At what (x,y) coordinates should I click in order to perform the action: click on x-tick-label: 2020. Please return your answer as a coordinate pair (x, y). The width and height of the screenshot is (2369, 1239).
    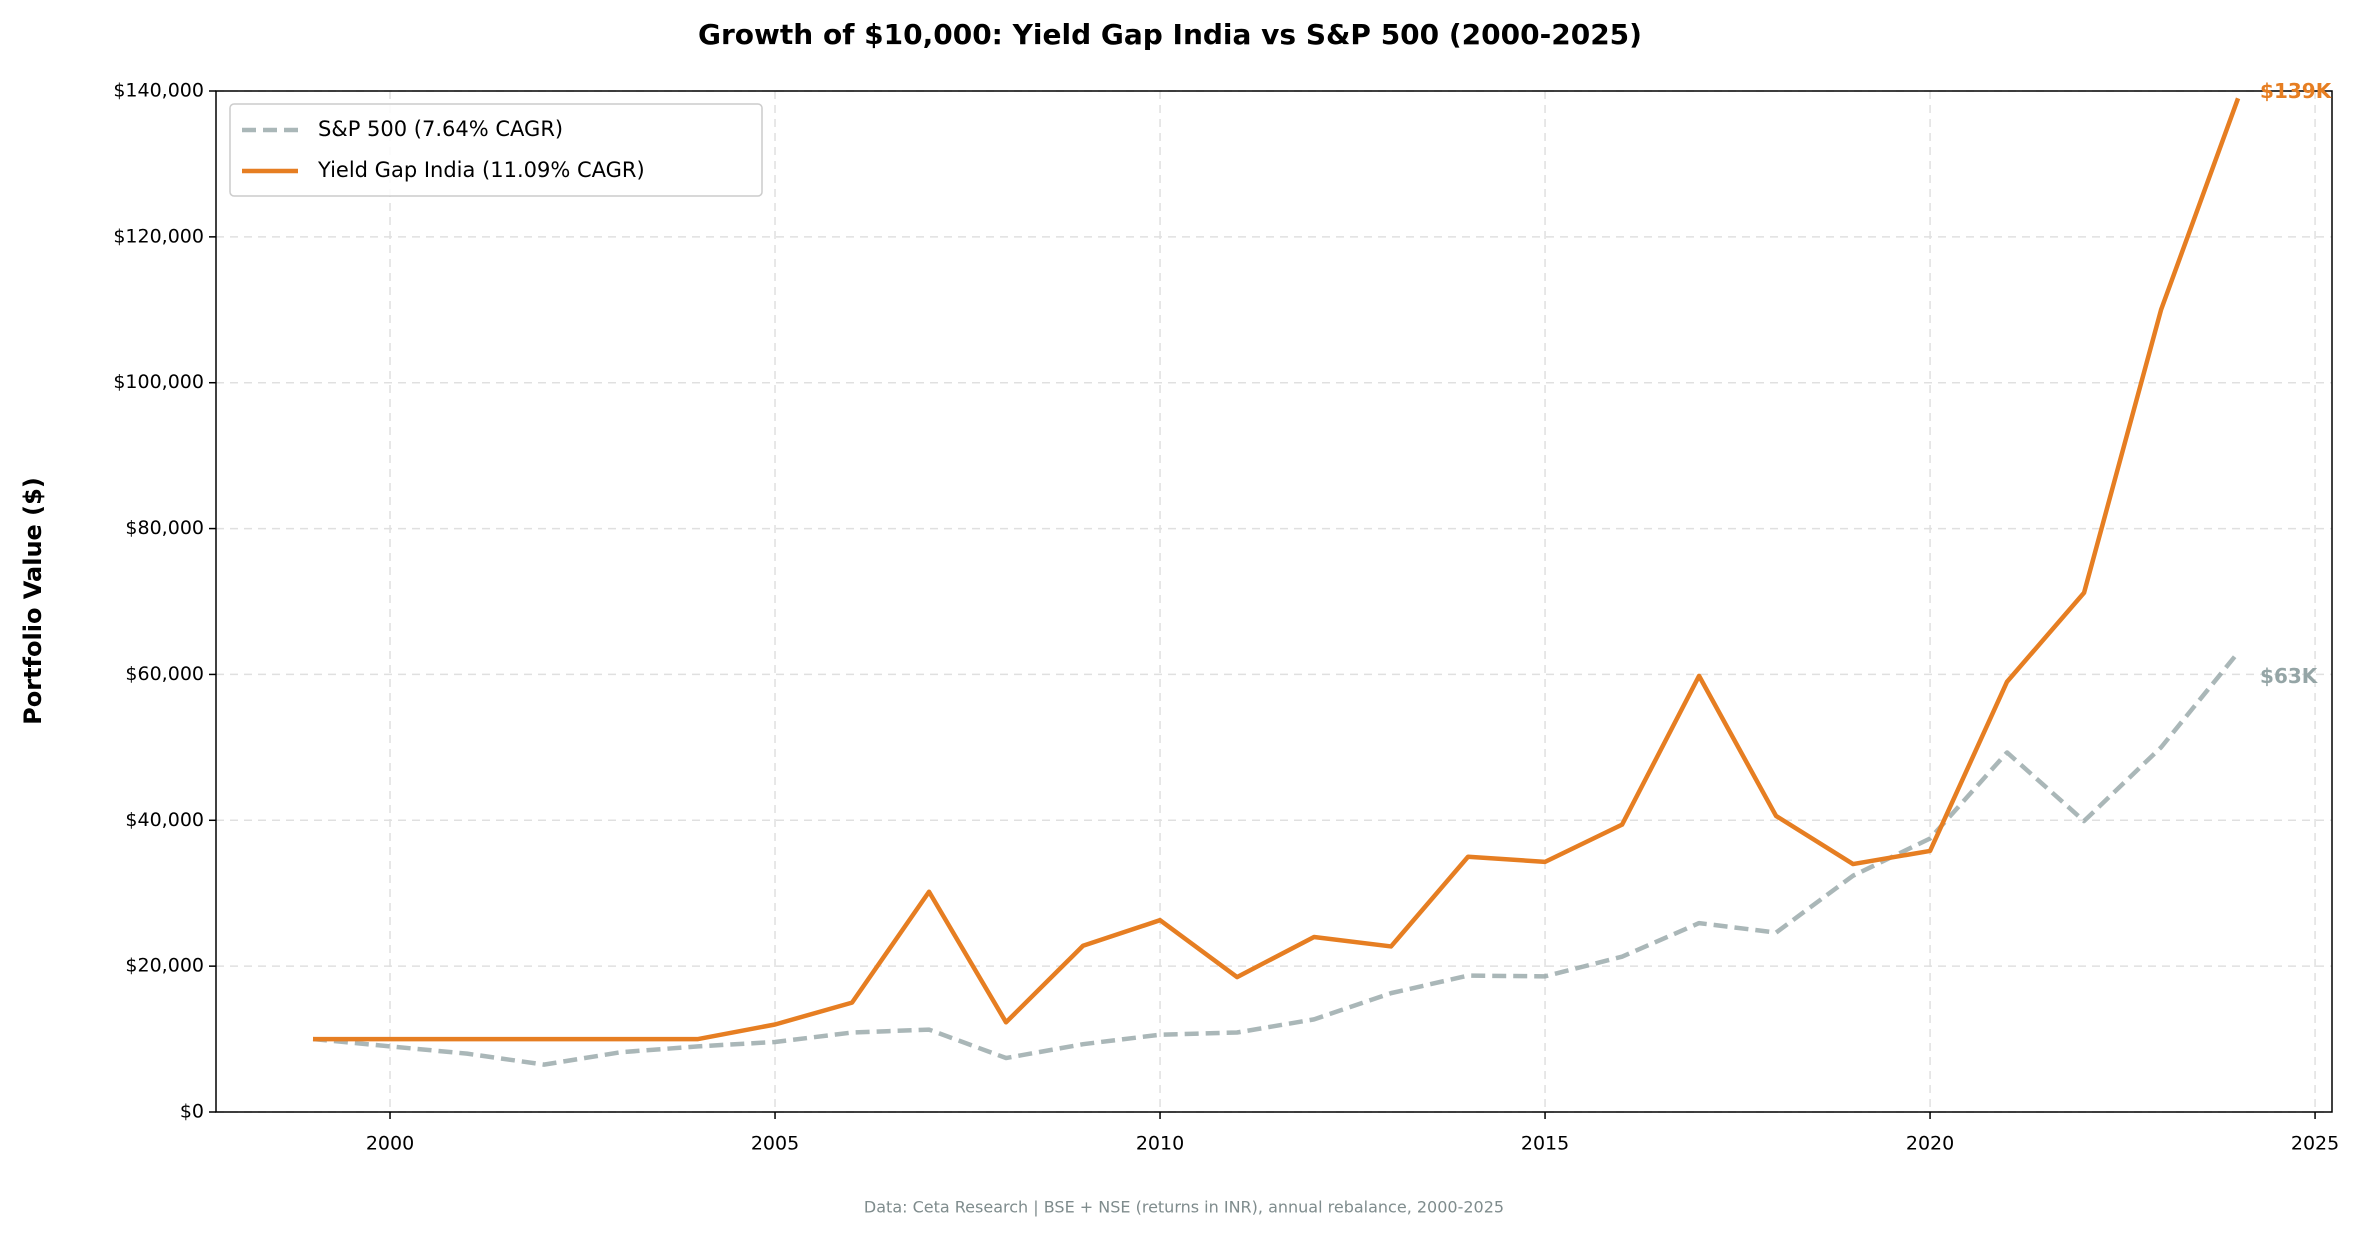
    Looking at the image, I should click on (1930, 1144).